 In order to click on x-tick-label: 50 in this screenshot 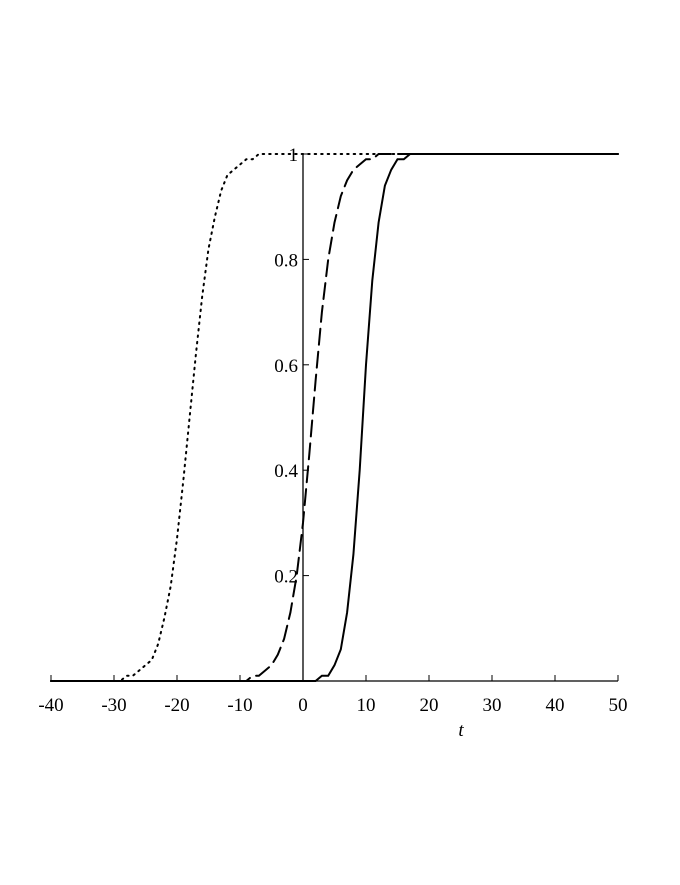, I will do `click(618, 705)`.